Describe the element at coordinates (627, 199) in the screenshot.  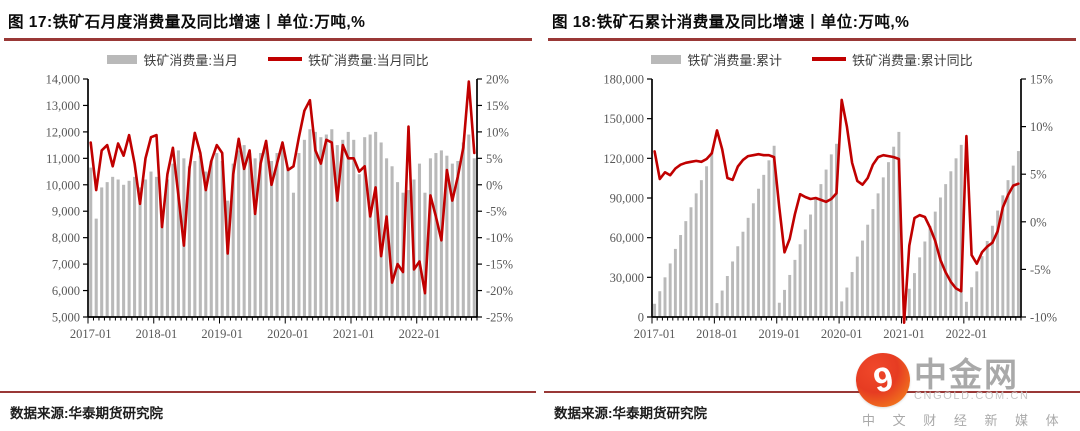
I see `svg-text: 90,000` at that location.